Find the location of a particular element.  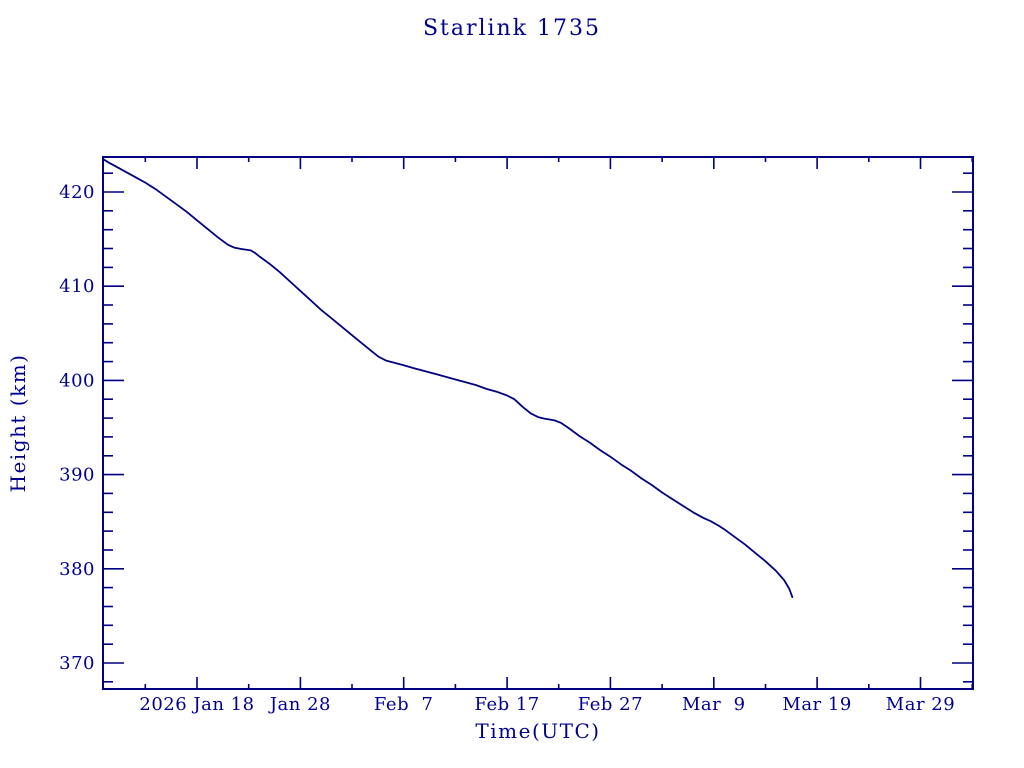

y-tick-label: 420 is located at coordinates (77, 192).